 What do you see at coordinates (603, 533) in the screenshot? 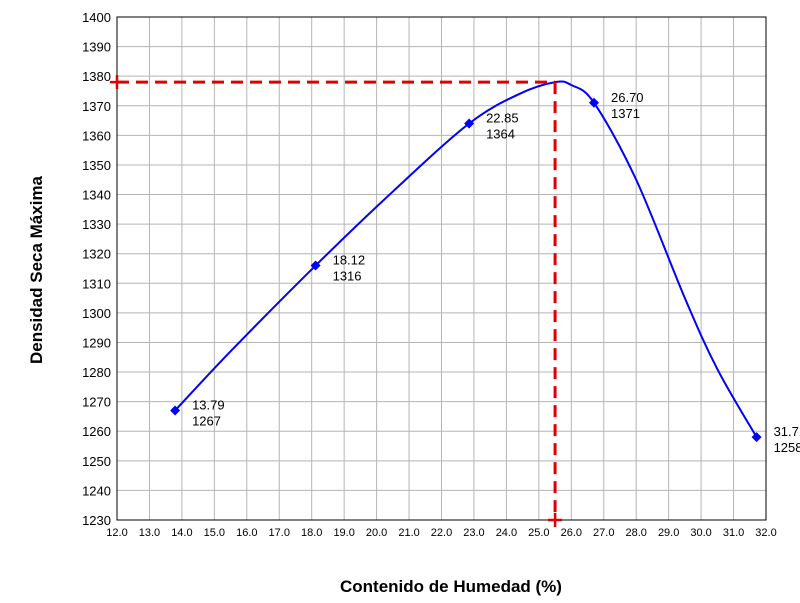
I see `x-tick-label: 27.0` at bounding box center [603, 533].